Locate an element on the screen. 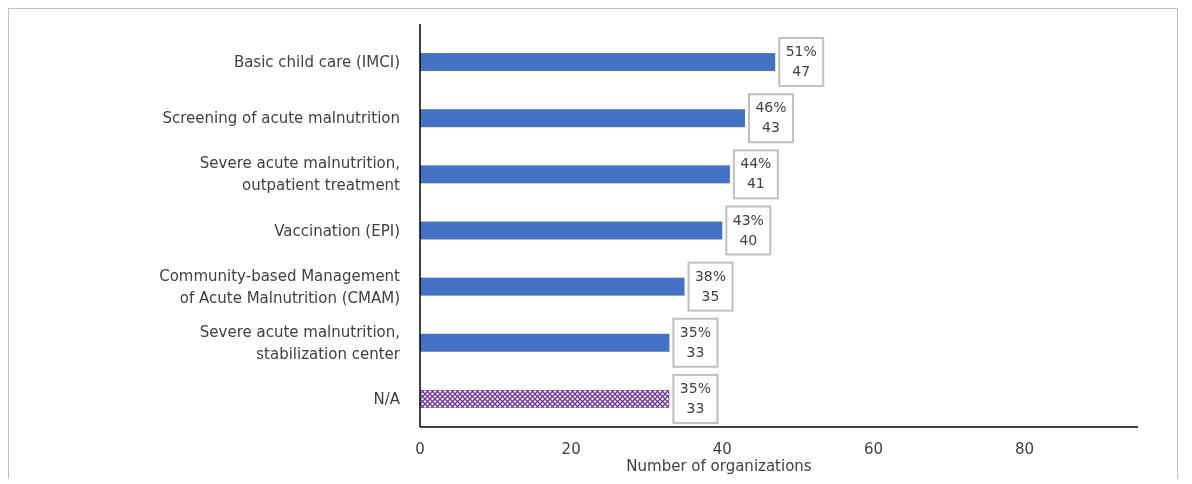 The width and height of the screenshot is (1192, 484). x-tick-label: 0 is located at coordinates (420, 449).